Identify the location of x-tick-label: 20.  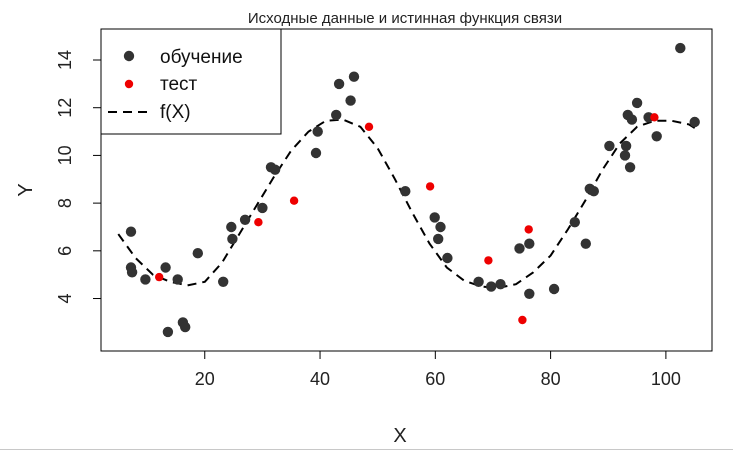
(205, 379).